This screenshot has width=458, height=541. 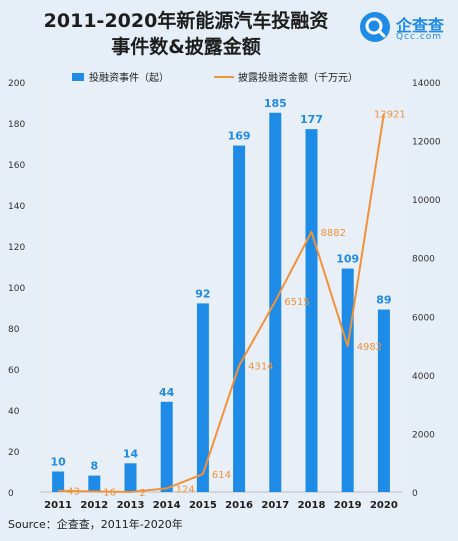 What do you see at coordinates (420, 25) in the screenshot?
I see `logo-name: 企查查` at bounding box center [420, 25].